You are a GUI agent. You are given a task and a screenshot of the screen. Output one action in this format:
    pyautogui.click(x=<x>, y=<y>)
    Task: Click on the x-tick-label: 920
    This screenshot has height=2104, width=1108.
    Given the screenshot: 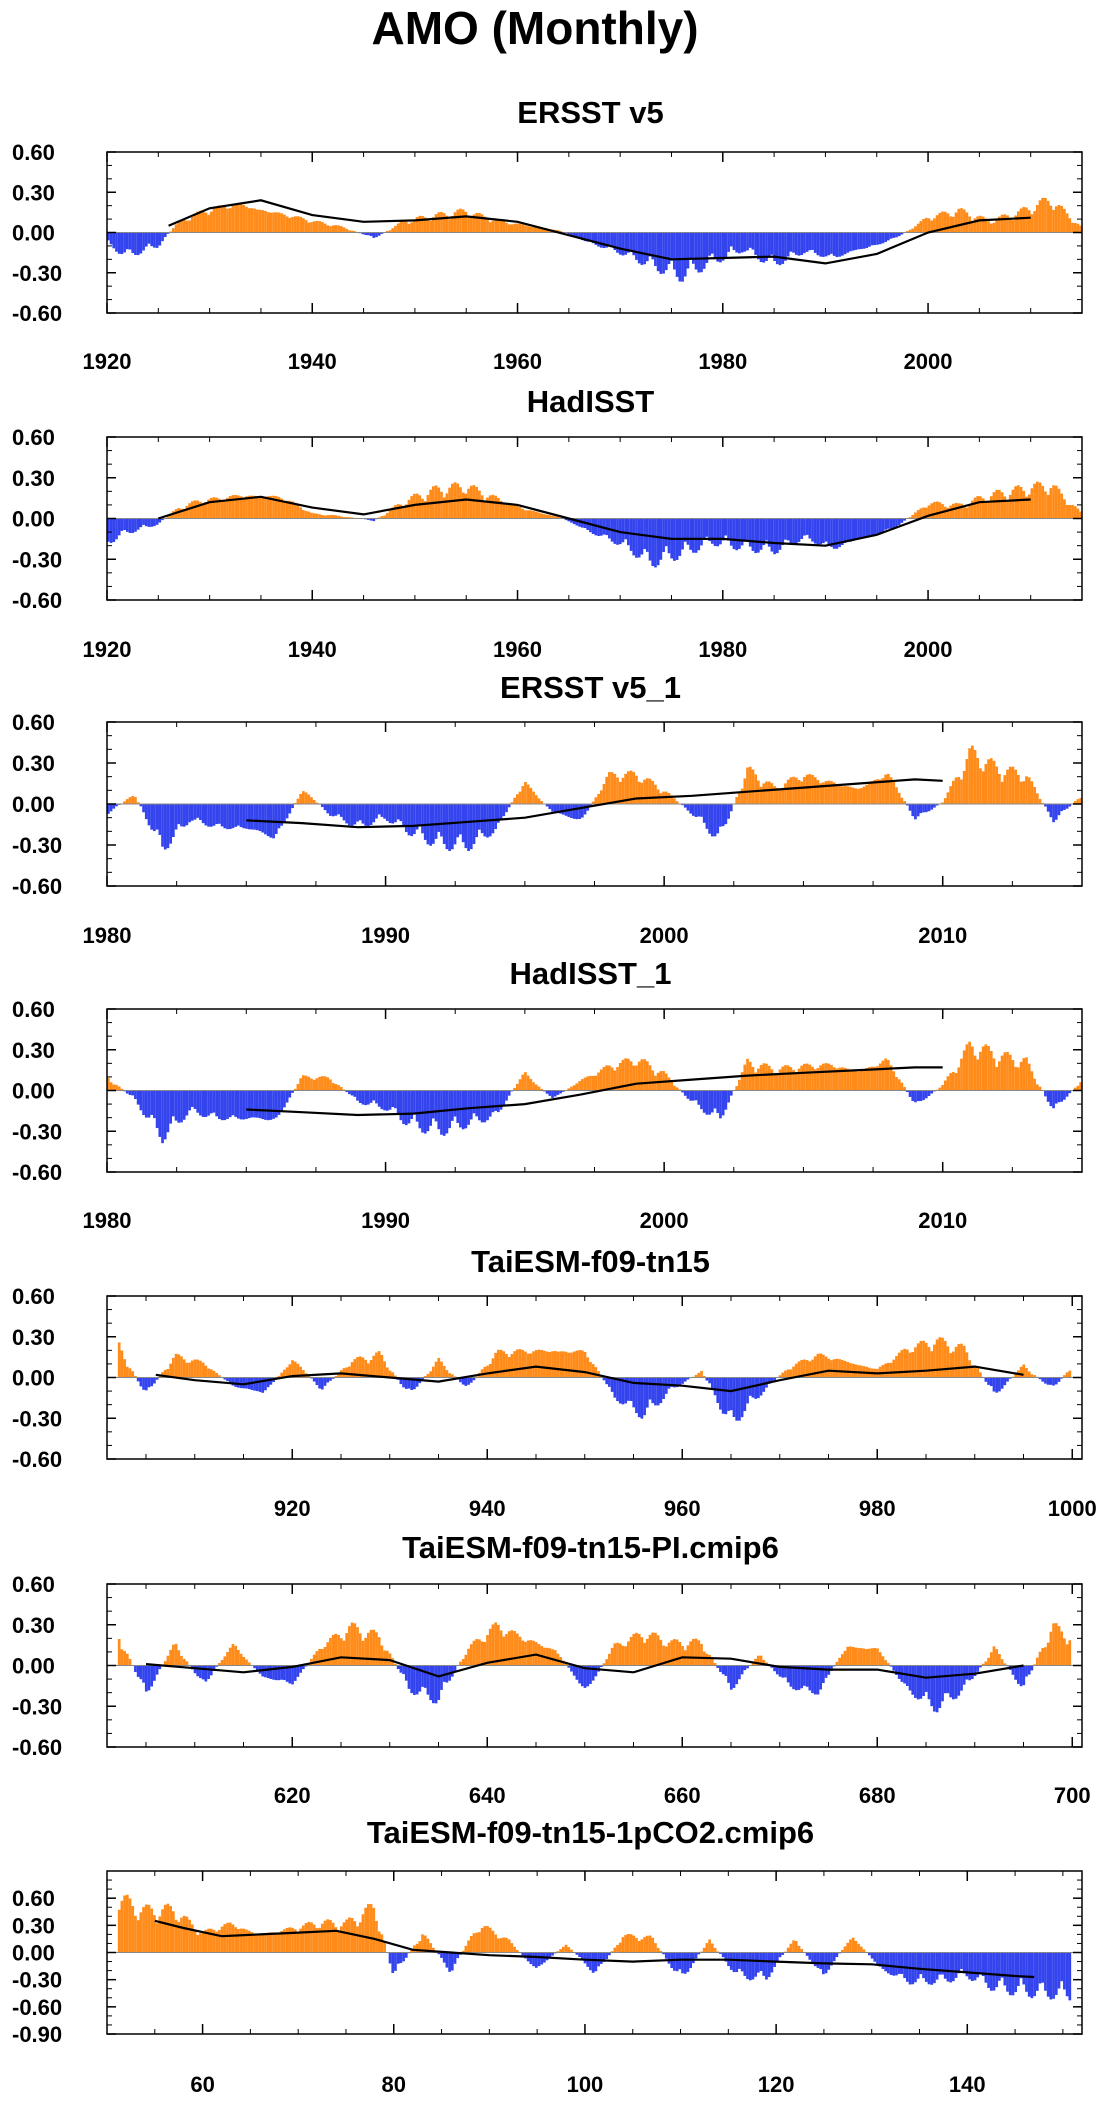 What is the action you would take?
    pyautogui.click(x=292, y=1508)
    